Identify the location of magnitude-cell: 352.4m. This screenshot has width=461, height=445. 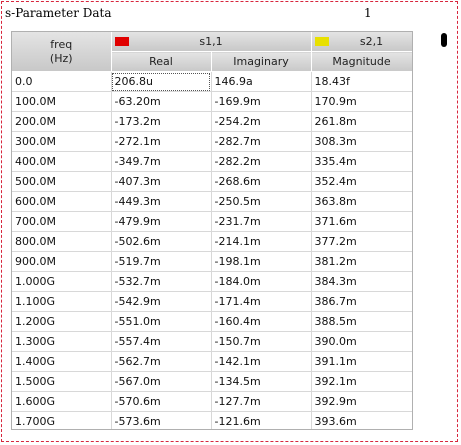
(361, 181).